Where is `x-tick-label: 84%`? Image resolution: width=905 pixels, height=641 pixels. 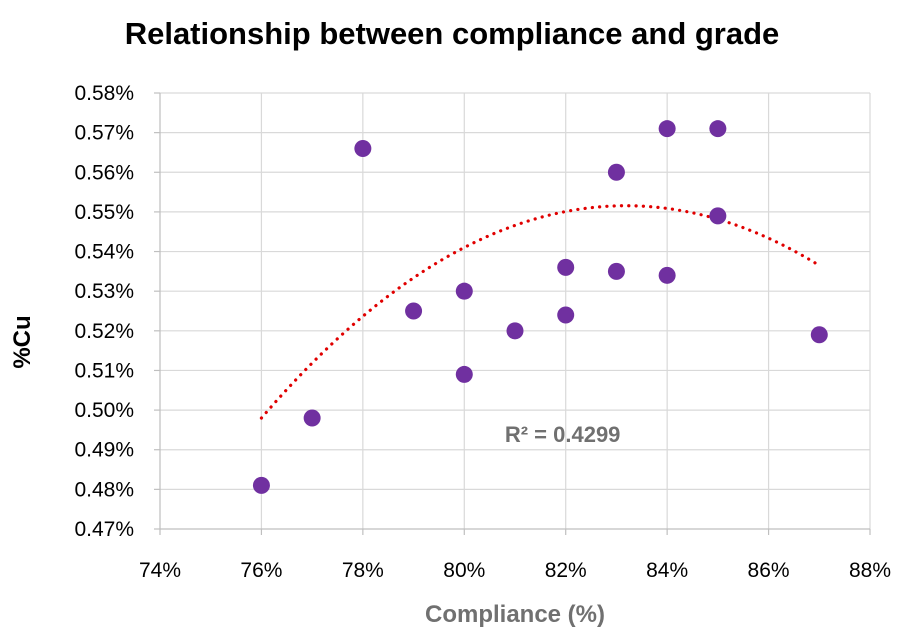
x-tick-label: 84% is located at coordinates (667, 570).